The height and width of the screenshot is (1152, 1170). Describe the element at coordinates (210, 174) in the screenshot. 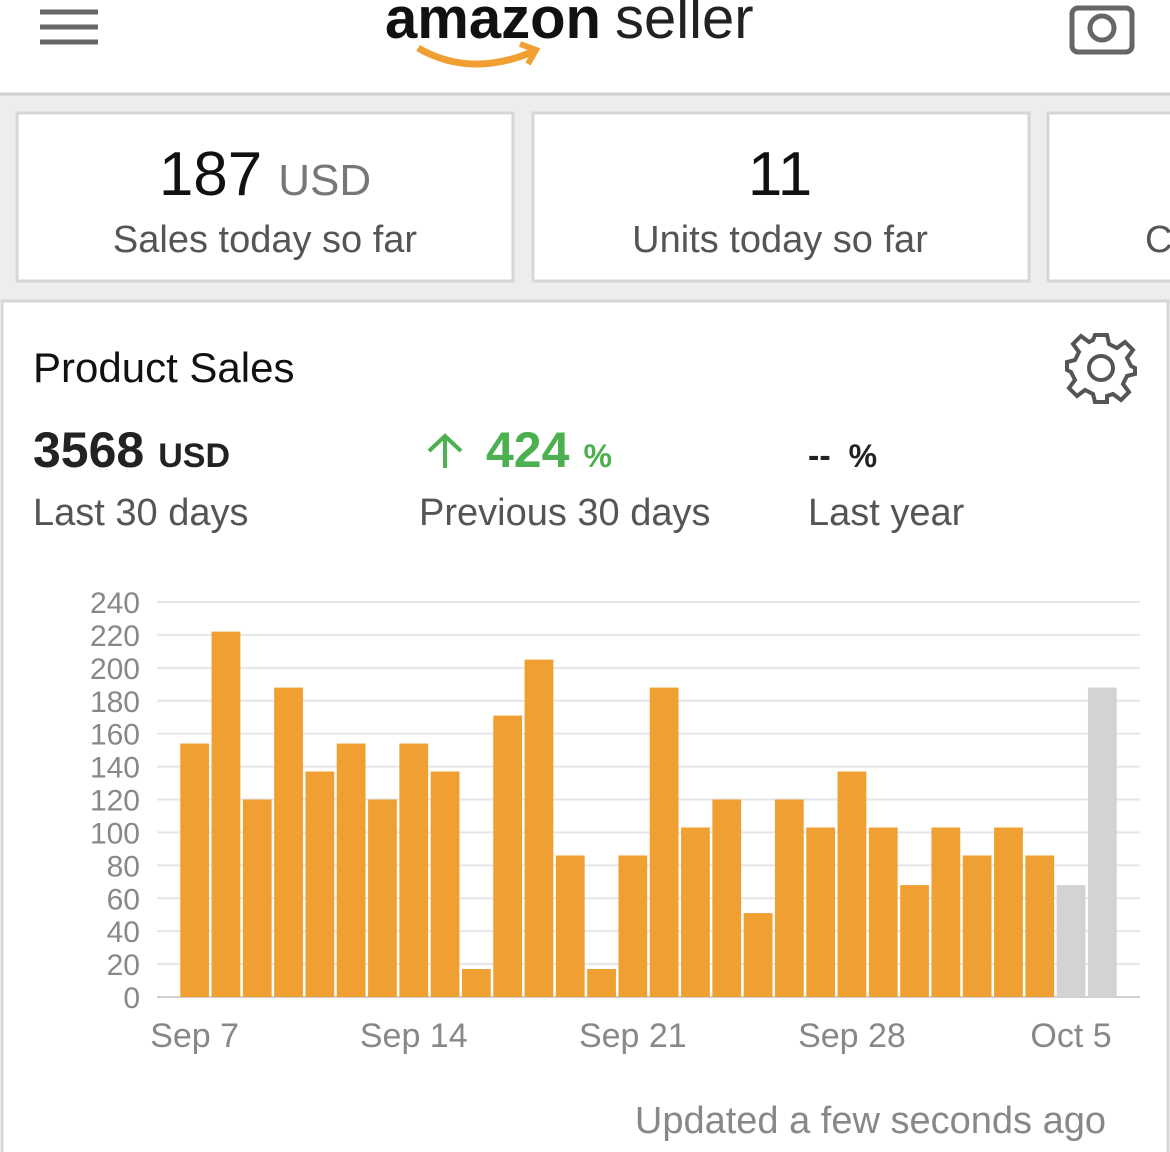

I see `card-number: 187` at that location.